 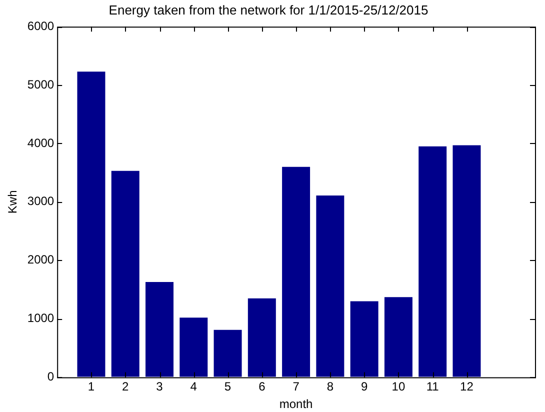 I want to click on chart-title: Energy taken from the network for 1/1/2015-25/12/2015, so click(x=268, y=10).